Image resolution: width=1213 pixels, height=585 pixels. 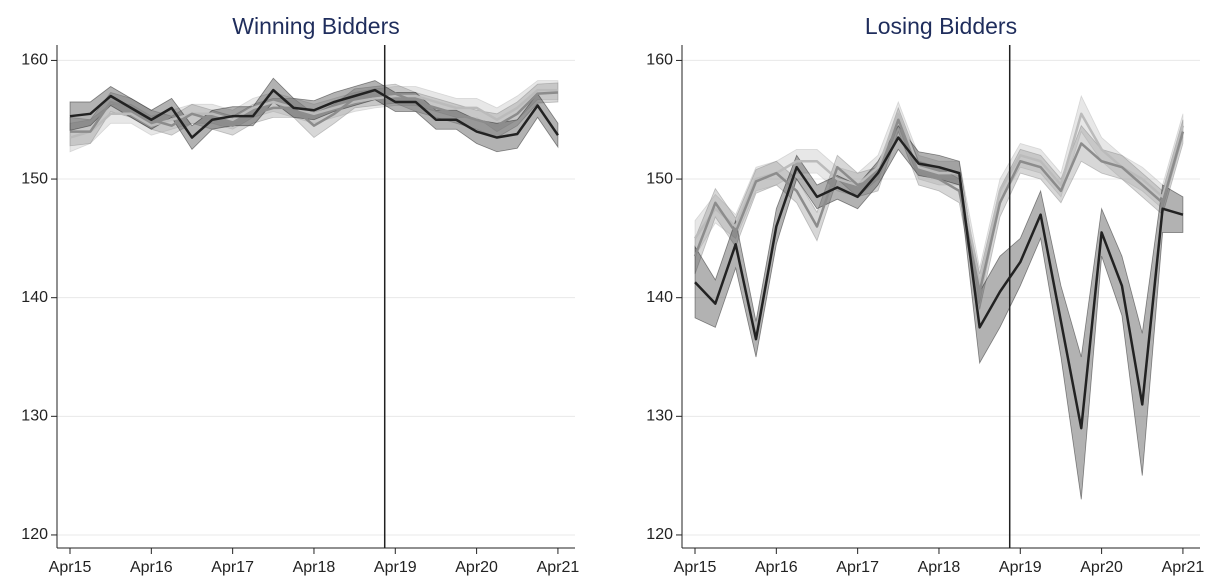 I want to click on chart-title: Winning Bidders, so click(x=315, y=26).